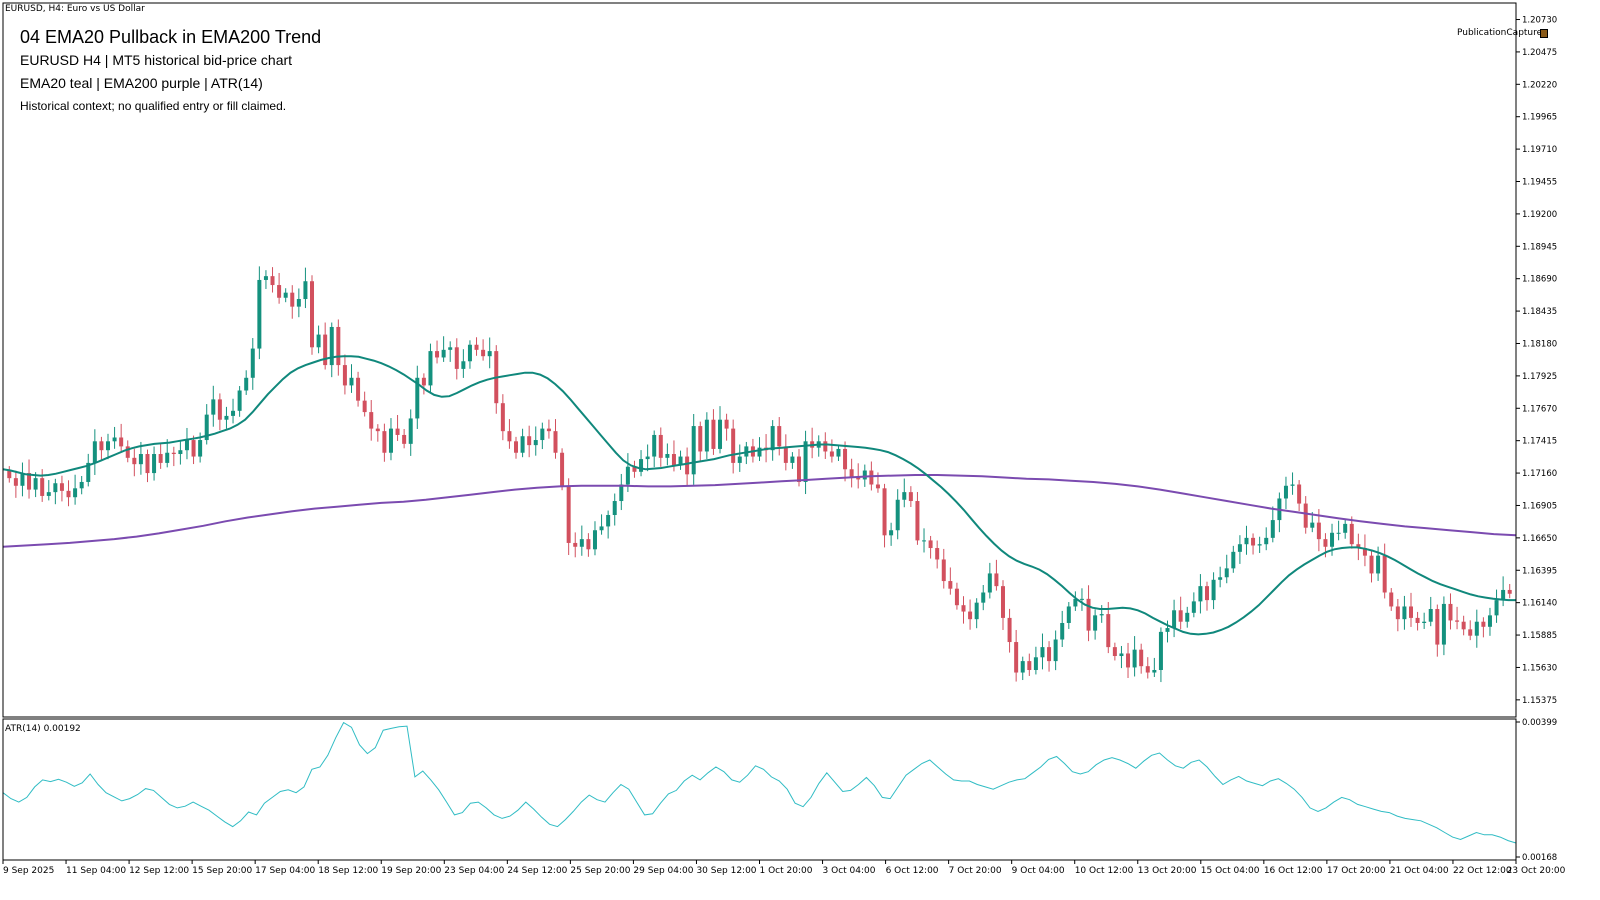  Describe the element at coordinates (759, 782) in the screenshot. I see `atr-plot` at that location.